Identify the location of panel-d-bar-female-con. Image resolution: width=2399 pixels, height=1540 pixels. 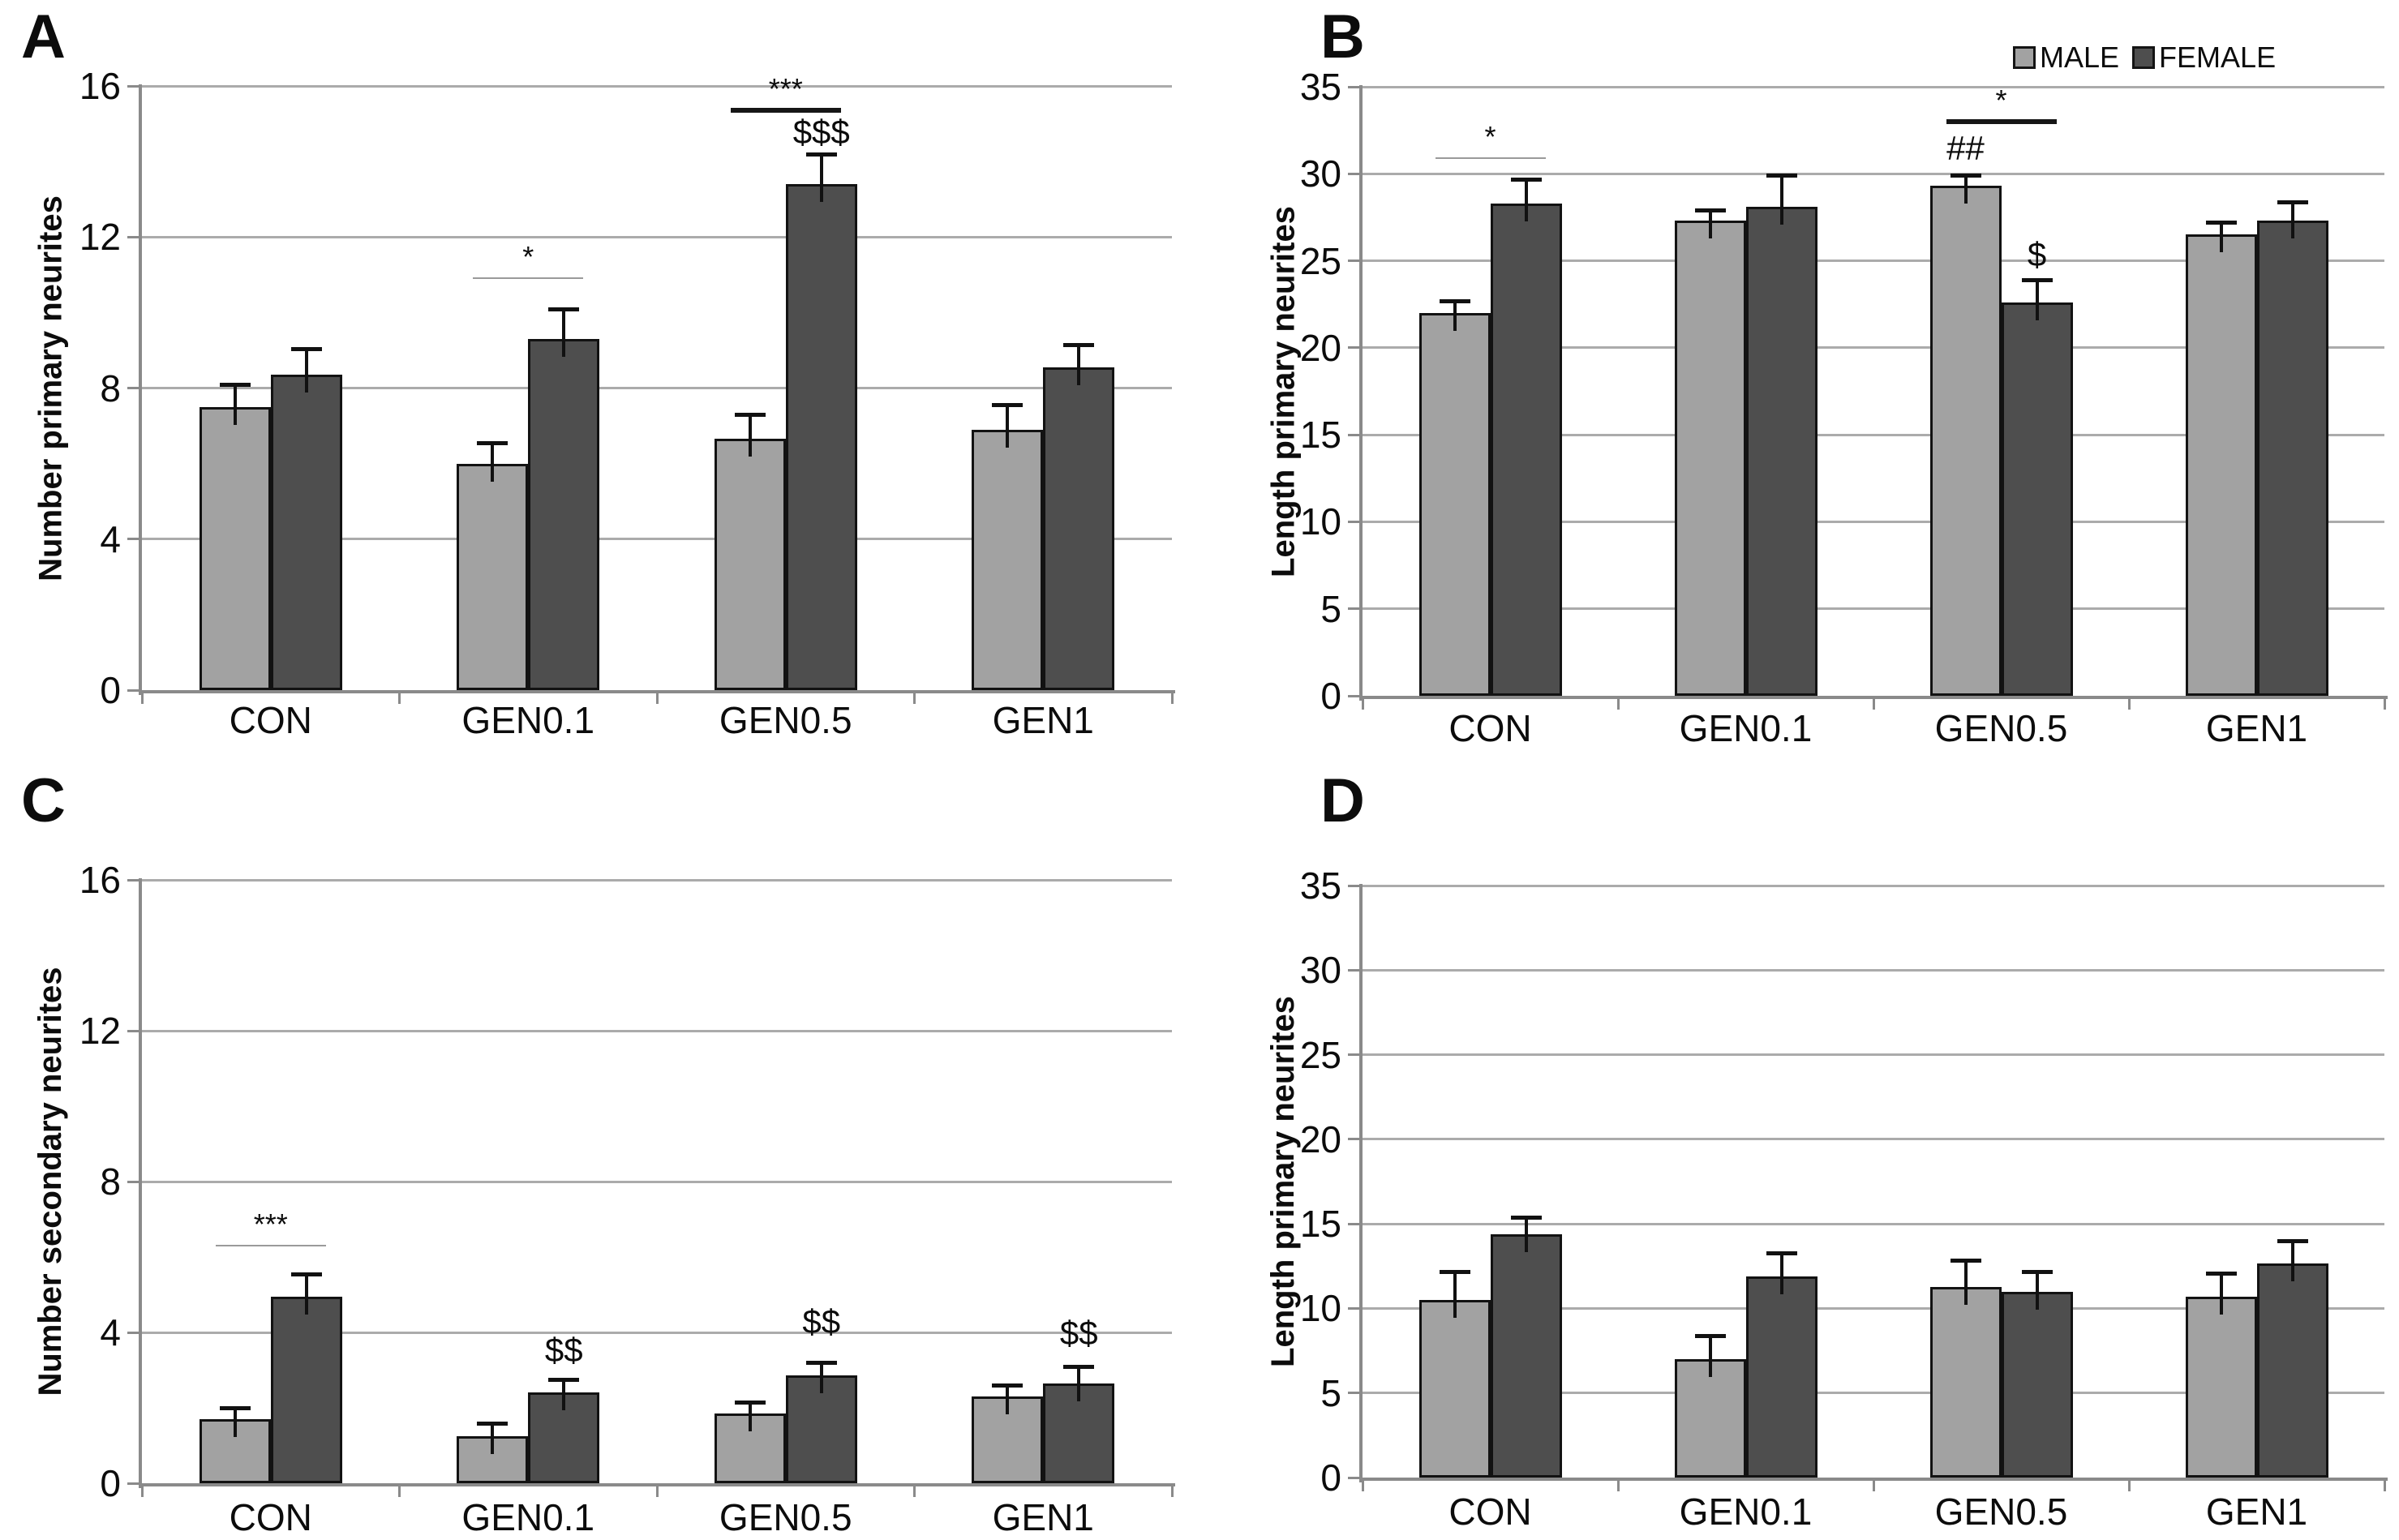
(1526, 1355).